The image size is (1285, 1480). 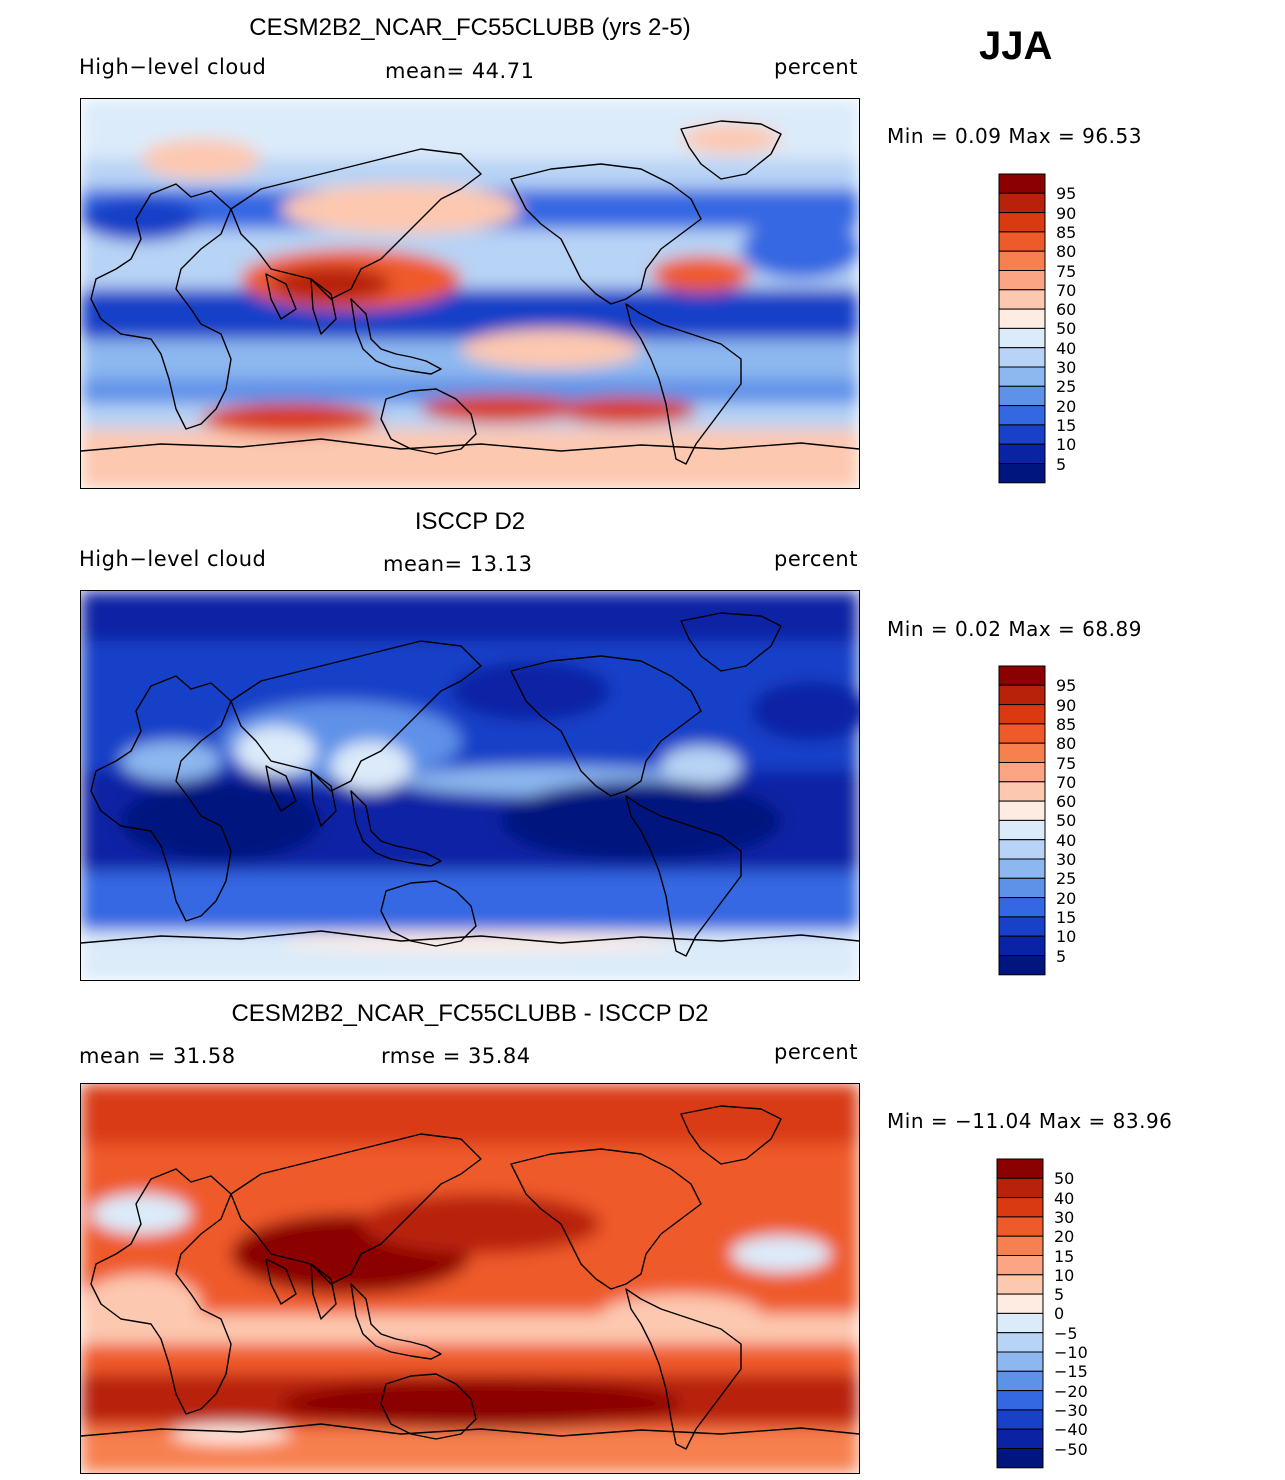 I want to click on panel2-title: ISCCP D2, so click(x=470, y=521).